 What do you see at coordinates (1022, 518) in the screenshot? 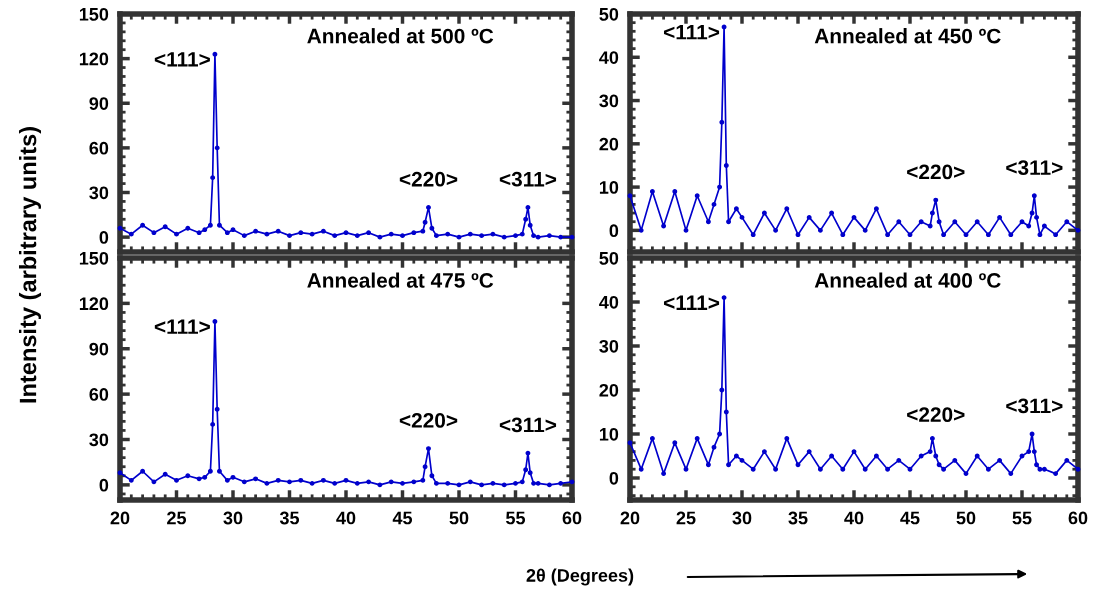
I see `x-tick-label: 55` at bounding box center [1022, 518].